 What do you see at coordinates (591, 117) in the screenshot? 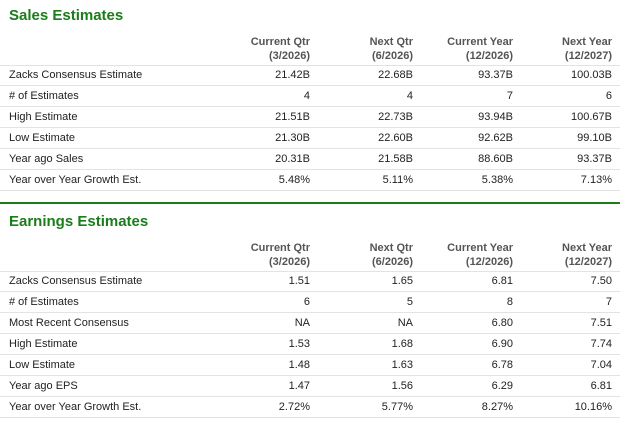
I see `cell-value: 100.67B` at bounding box center [591, 117].